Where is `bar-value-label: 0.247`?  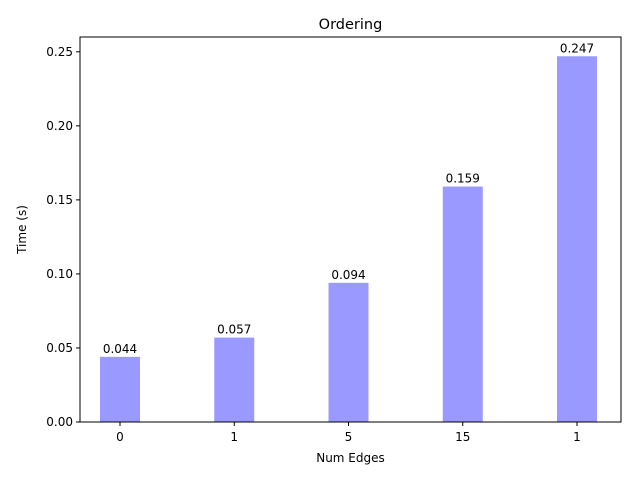
bar-value-label: 0.247 is located at coordinates (577, 48).